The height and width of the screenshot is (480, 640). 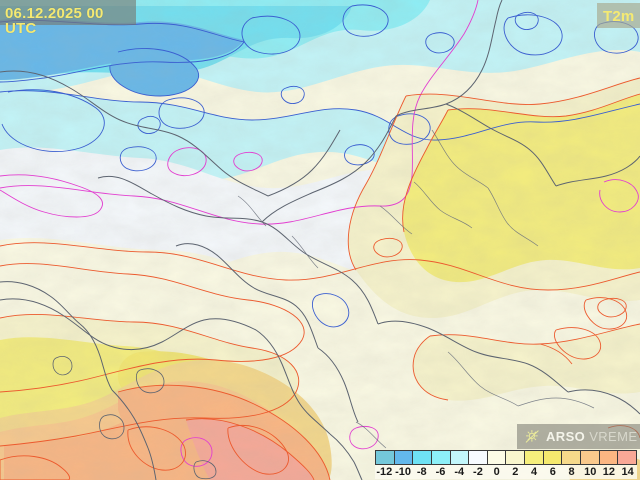 I want to click on colorbar-tick-12: 12, so click(x=609, y=472).